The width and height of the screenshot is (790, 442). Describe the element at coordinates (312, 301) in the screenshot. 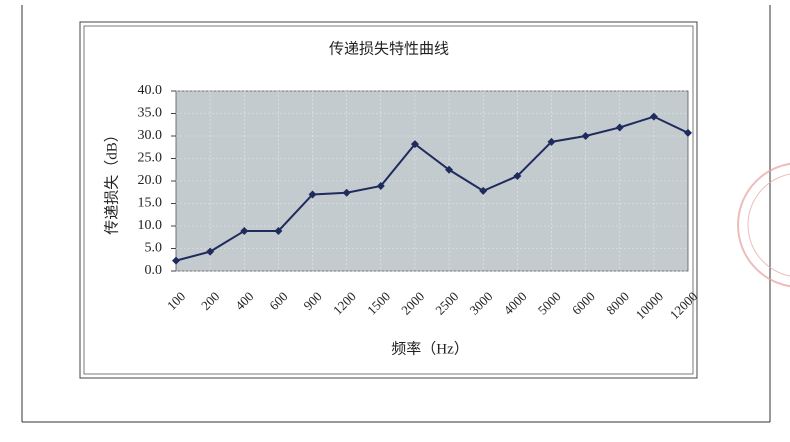

I see `x-tick-label: 900` at that location.